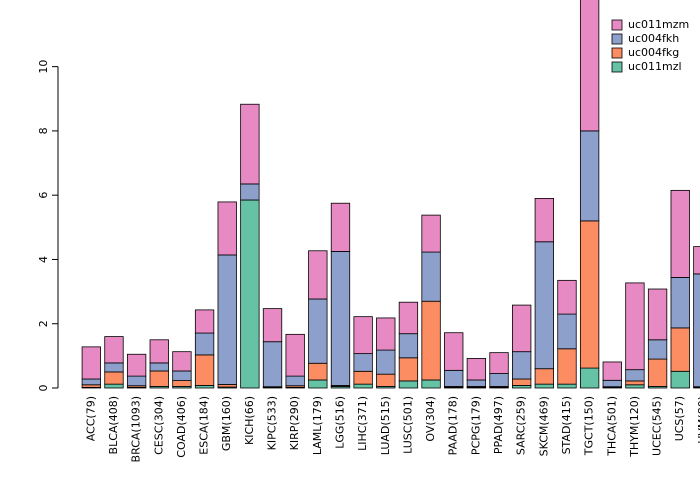  Describe the element at coordinates (43, 259) in the screenshot. I see `y-tick-label: 4` at that location.